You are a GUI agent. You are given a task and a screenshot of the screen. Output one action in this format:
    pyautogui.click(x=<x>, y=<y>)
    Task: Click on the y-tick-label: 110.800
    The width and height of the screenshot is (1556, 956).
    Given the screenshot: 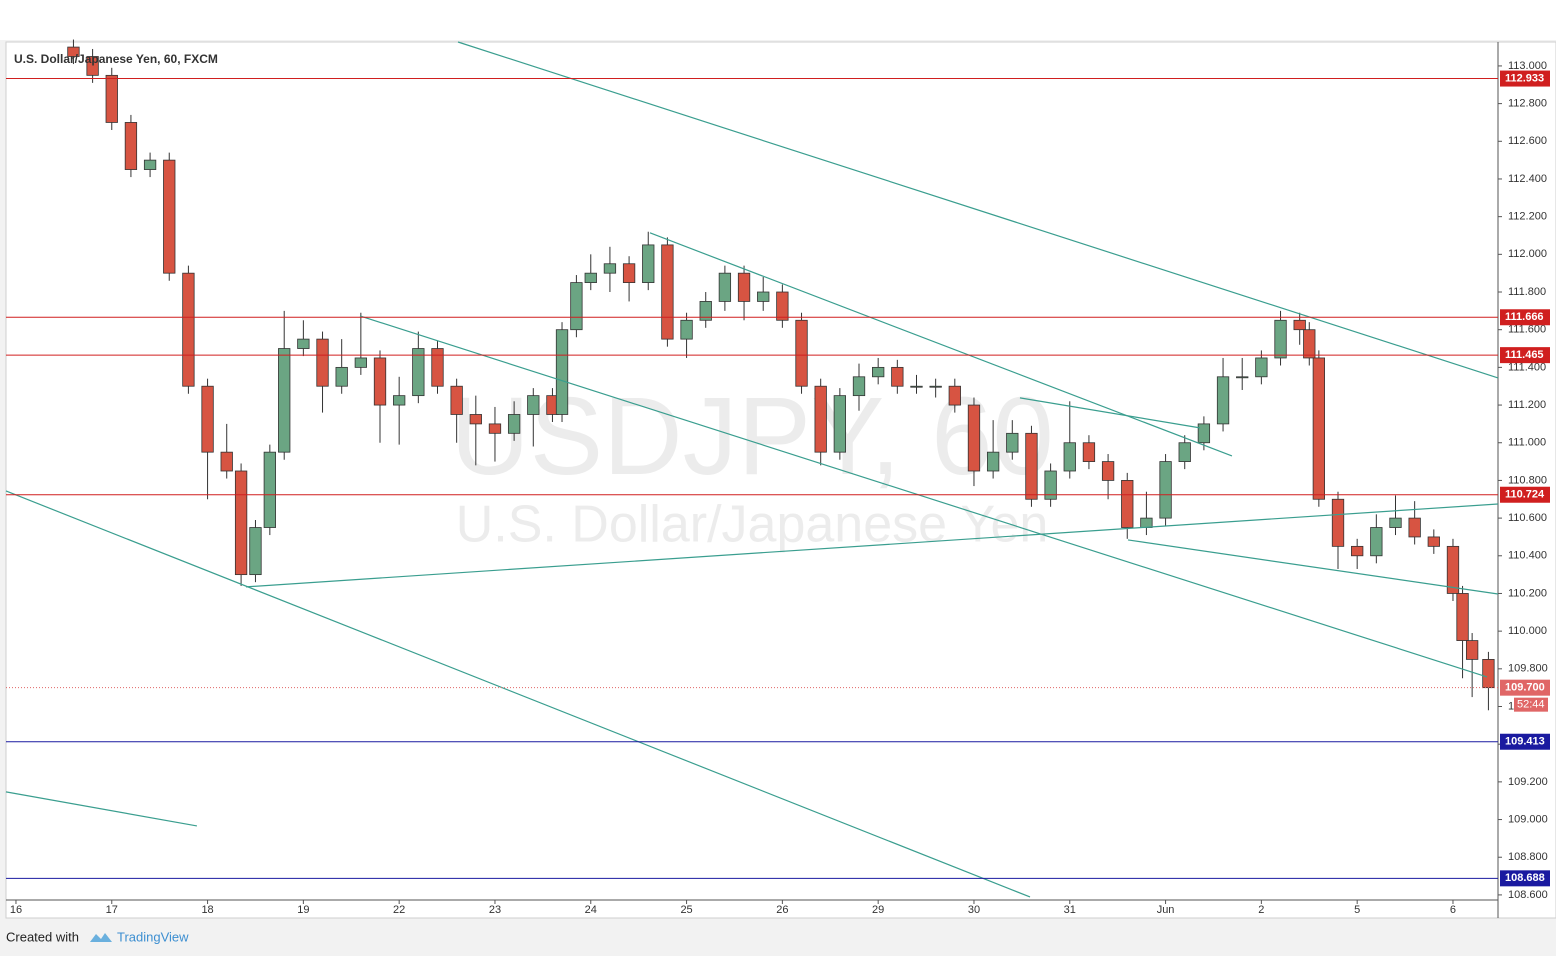 What is the action you would take?
    pyautogui.click(x=1527, y=480)
    